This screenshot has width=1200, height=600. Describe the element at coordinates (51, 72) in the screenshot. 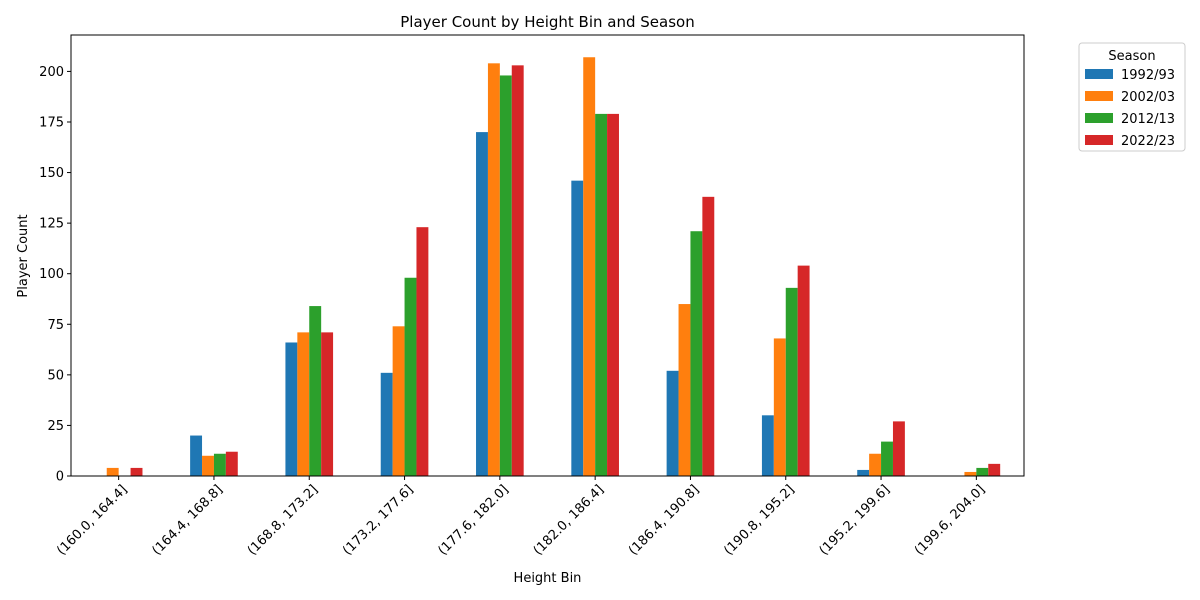

I see `y-tick-label: 200` at that location.